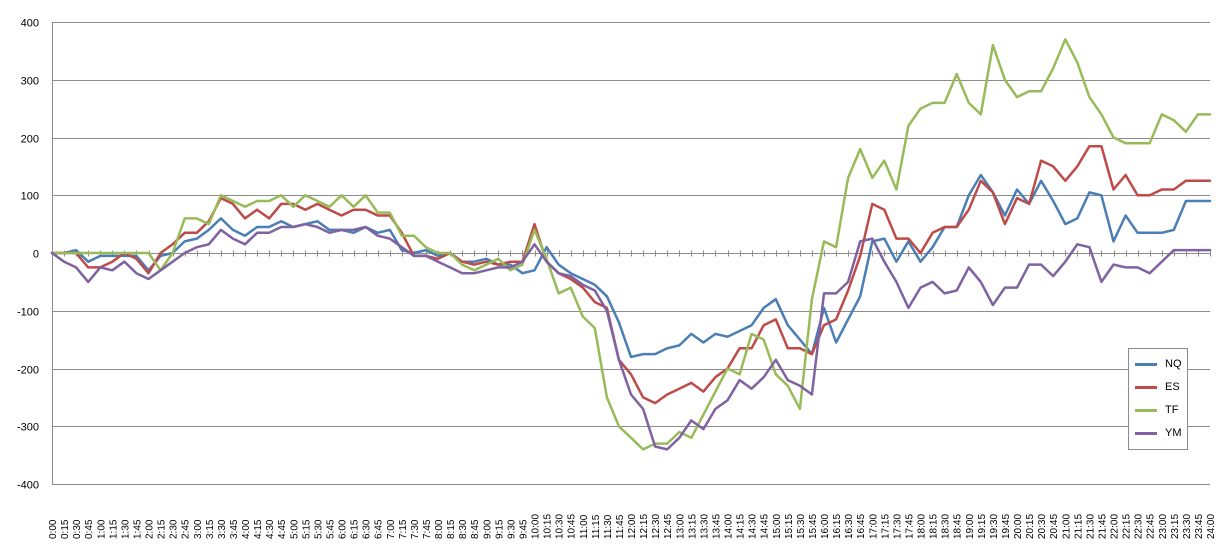 This screenshot has width=1230, height=548. Describe the element at coordinates (970, 526) in the screenshot. I see `x-tick-label: 19:00` at that location.